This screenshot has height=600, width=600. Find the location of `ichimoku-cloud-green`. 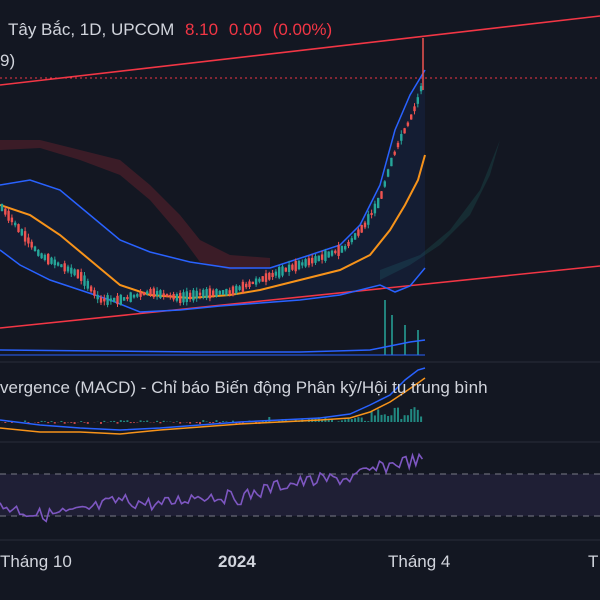

ichimoku-cloud-green is located at coordinates (440, 210).